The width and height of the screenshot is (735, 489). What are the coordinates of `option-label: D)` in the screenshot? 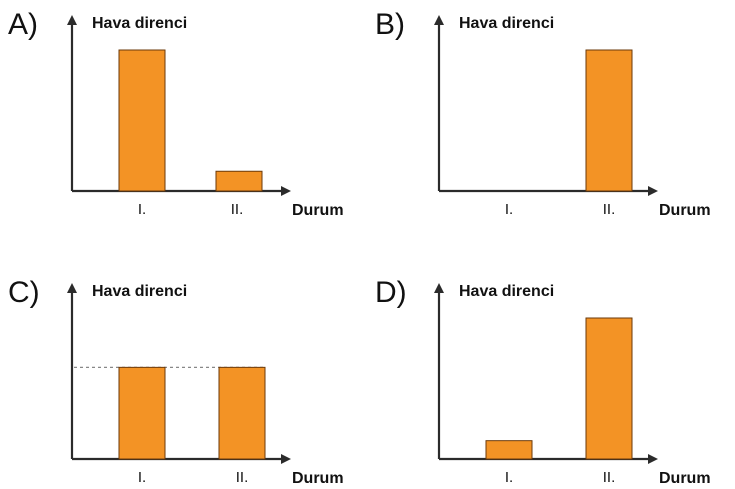 It's located at (391, 292).